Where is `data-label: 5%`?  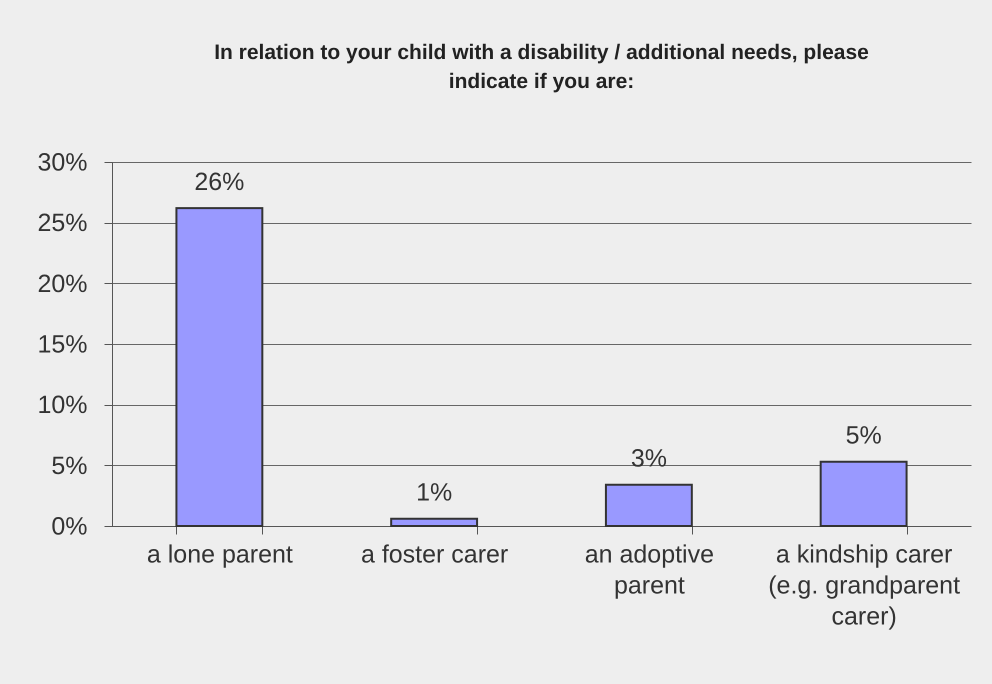 data-label: 5% is located at coordinates (864, 436).